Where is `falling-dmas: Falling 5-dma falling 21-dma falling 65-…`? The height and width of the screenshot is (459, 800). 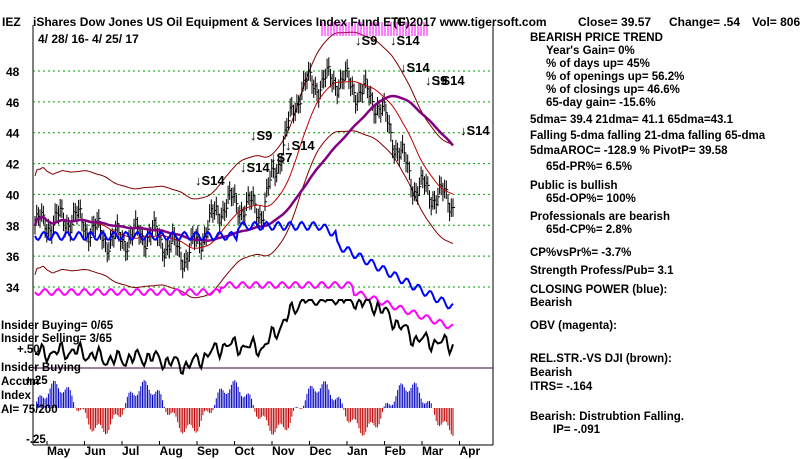 falling-dmas: Falling 5-dma falling 21-dma falling 65-… is located at coordinates (648, 136).